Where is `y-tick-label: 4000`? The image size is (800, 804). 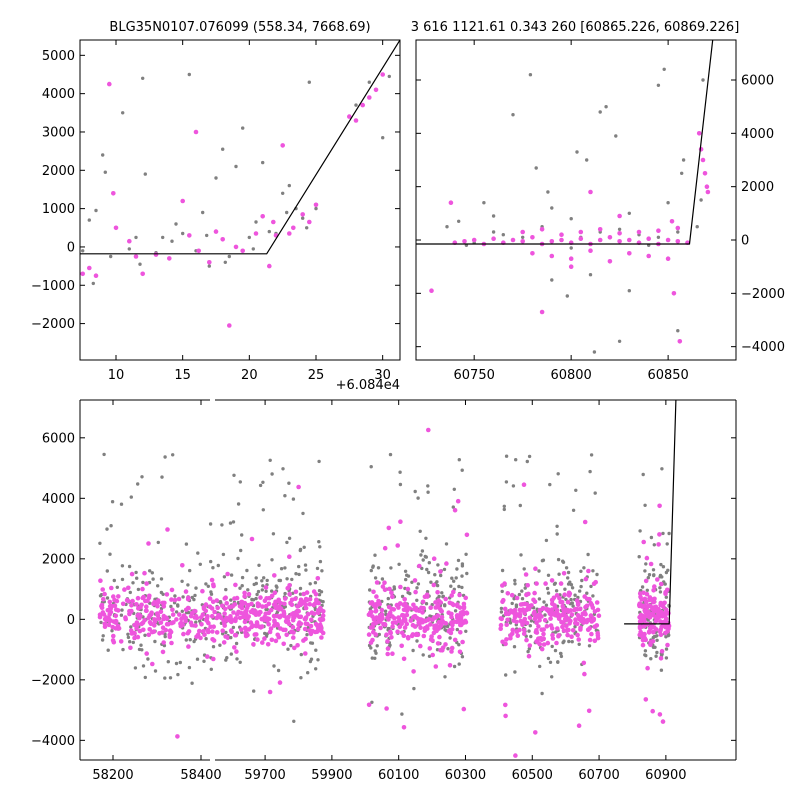
y-tick-label: 4000 is located at coordinates (757, 134).